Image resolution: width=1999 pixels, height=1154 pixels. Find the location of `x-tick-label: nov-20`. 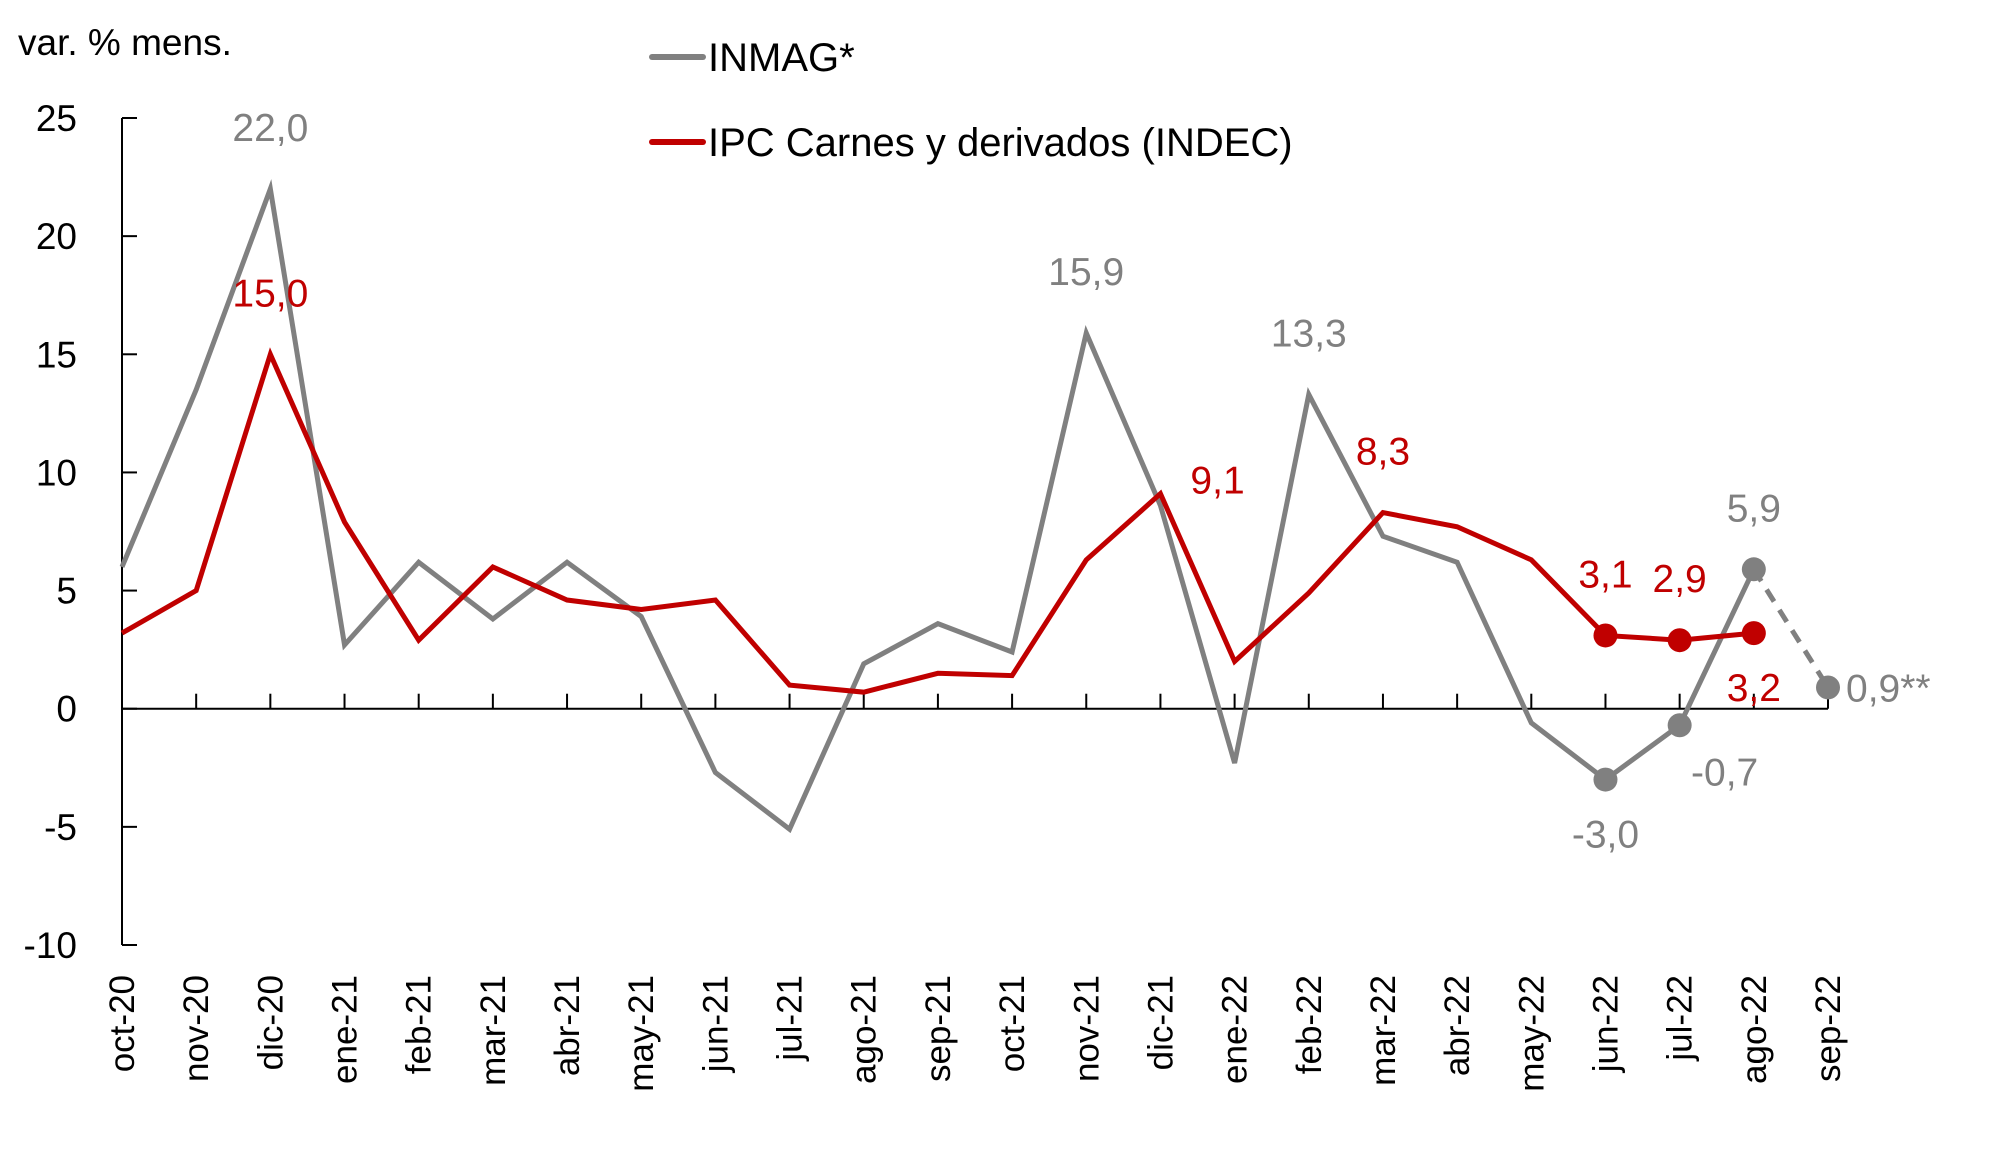

x-tick-label: nov-20 is located at coordinates (196, 1028).